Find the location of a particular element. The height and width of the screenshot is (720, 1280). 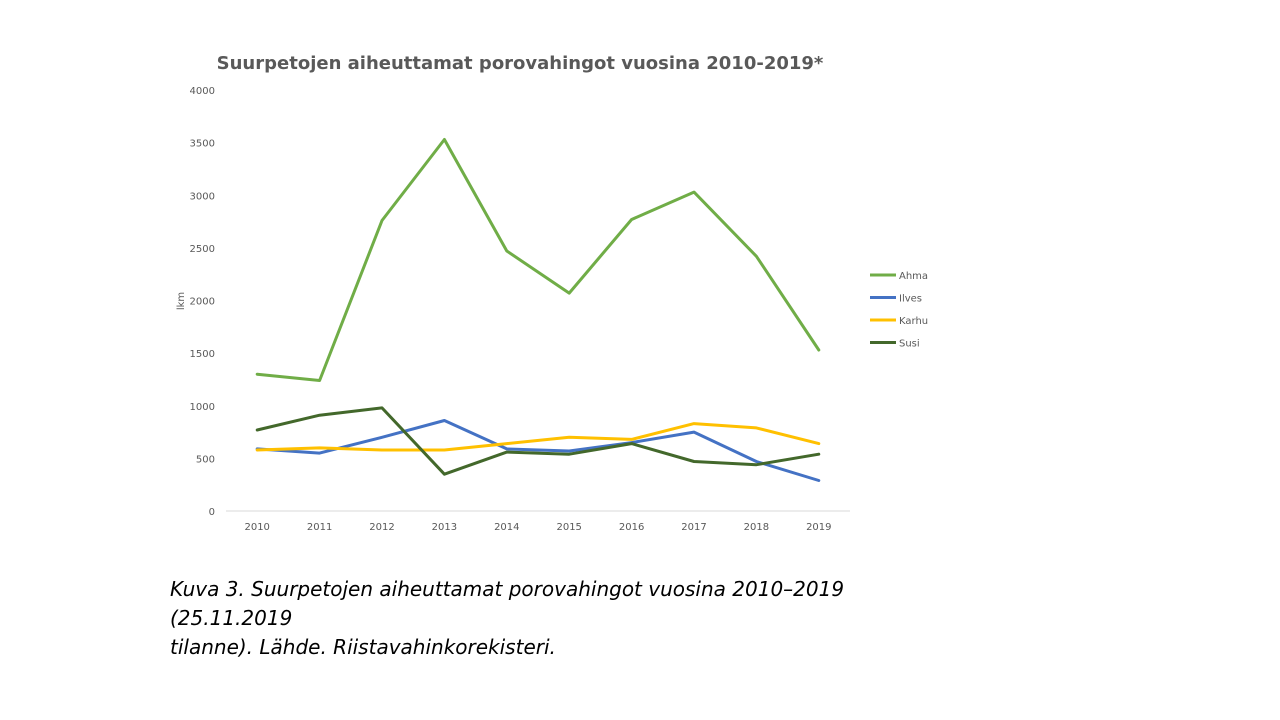

x-tick-label: 2010 is located at coordinates (256, 527).